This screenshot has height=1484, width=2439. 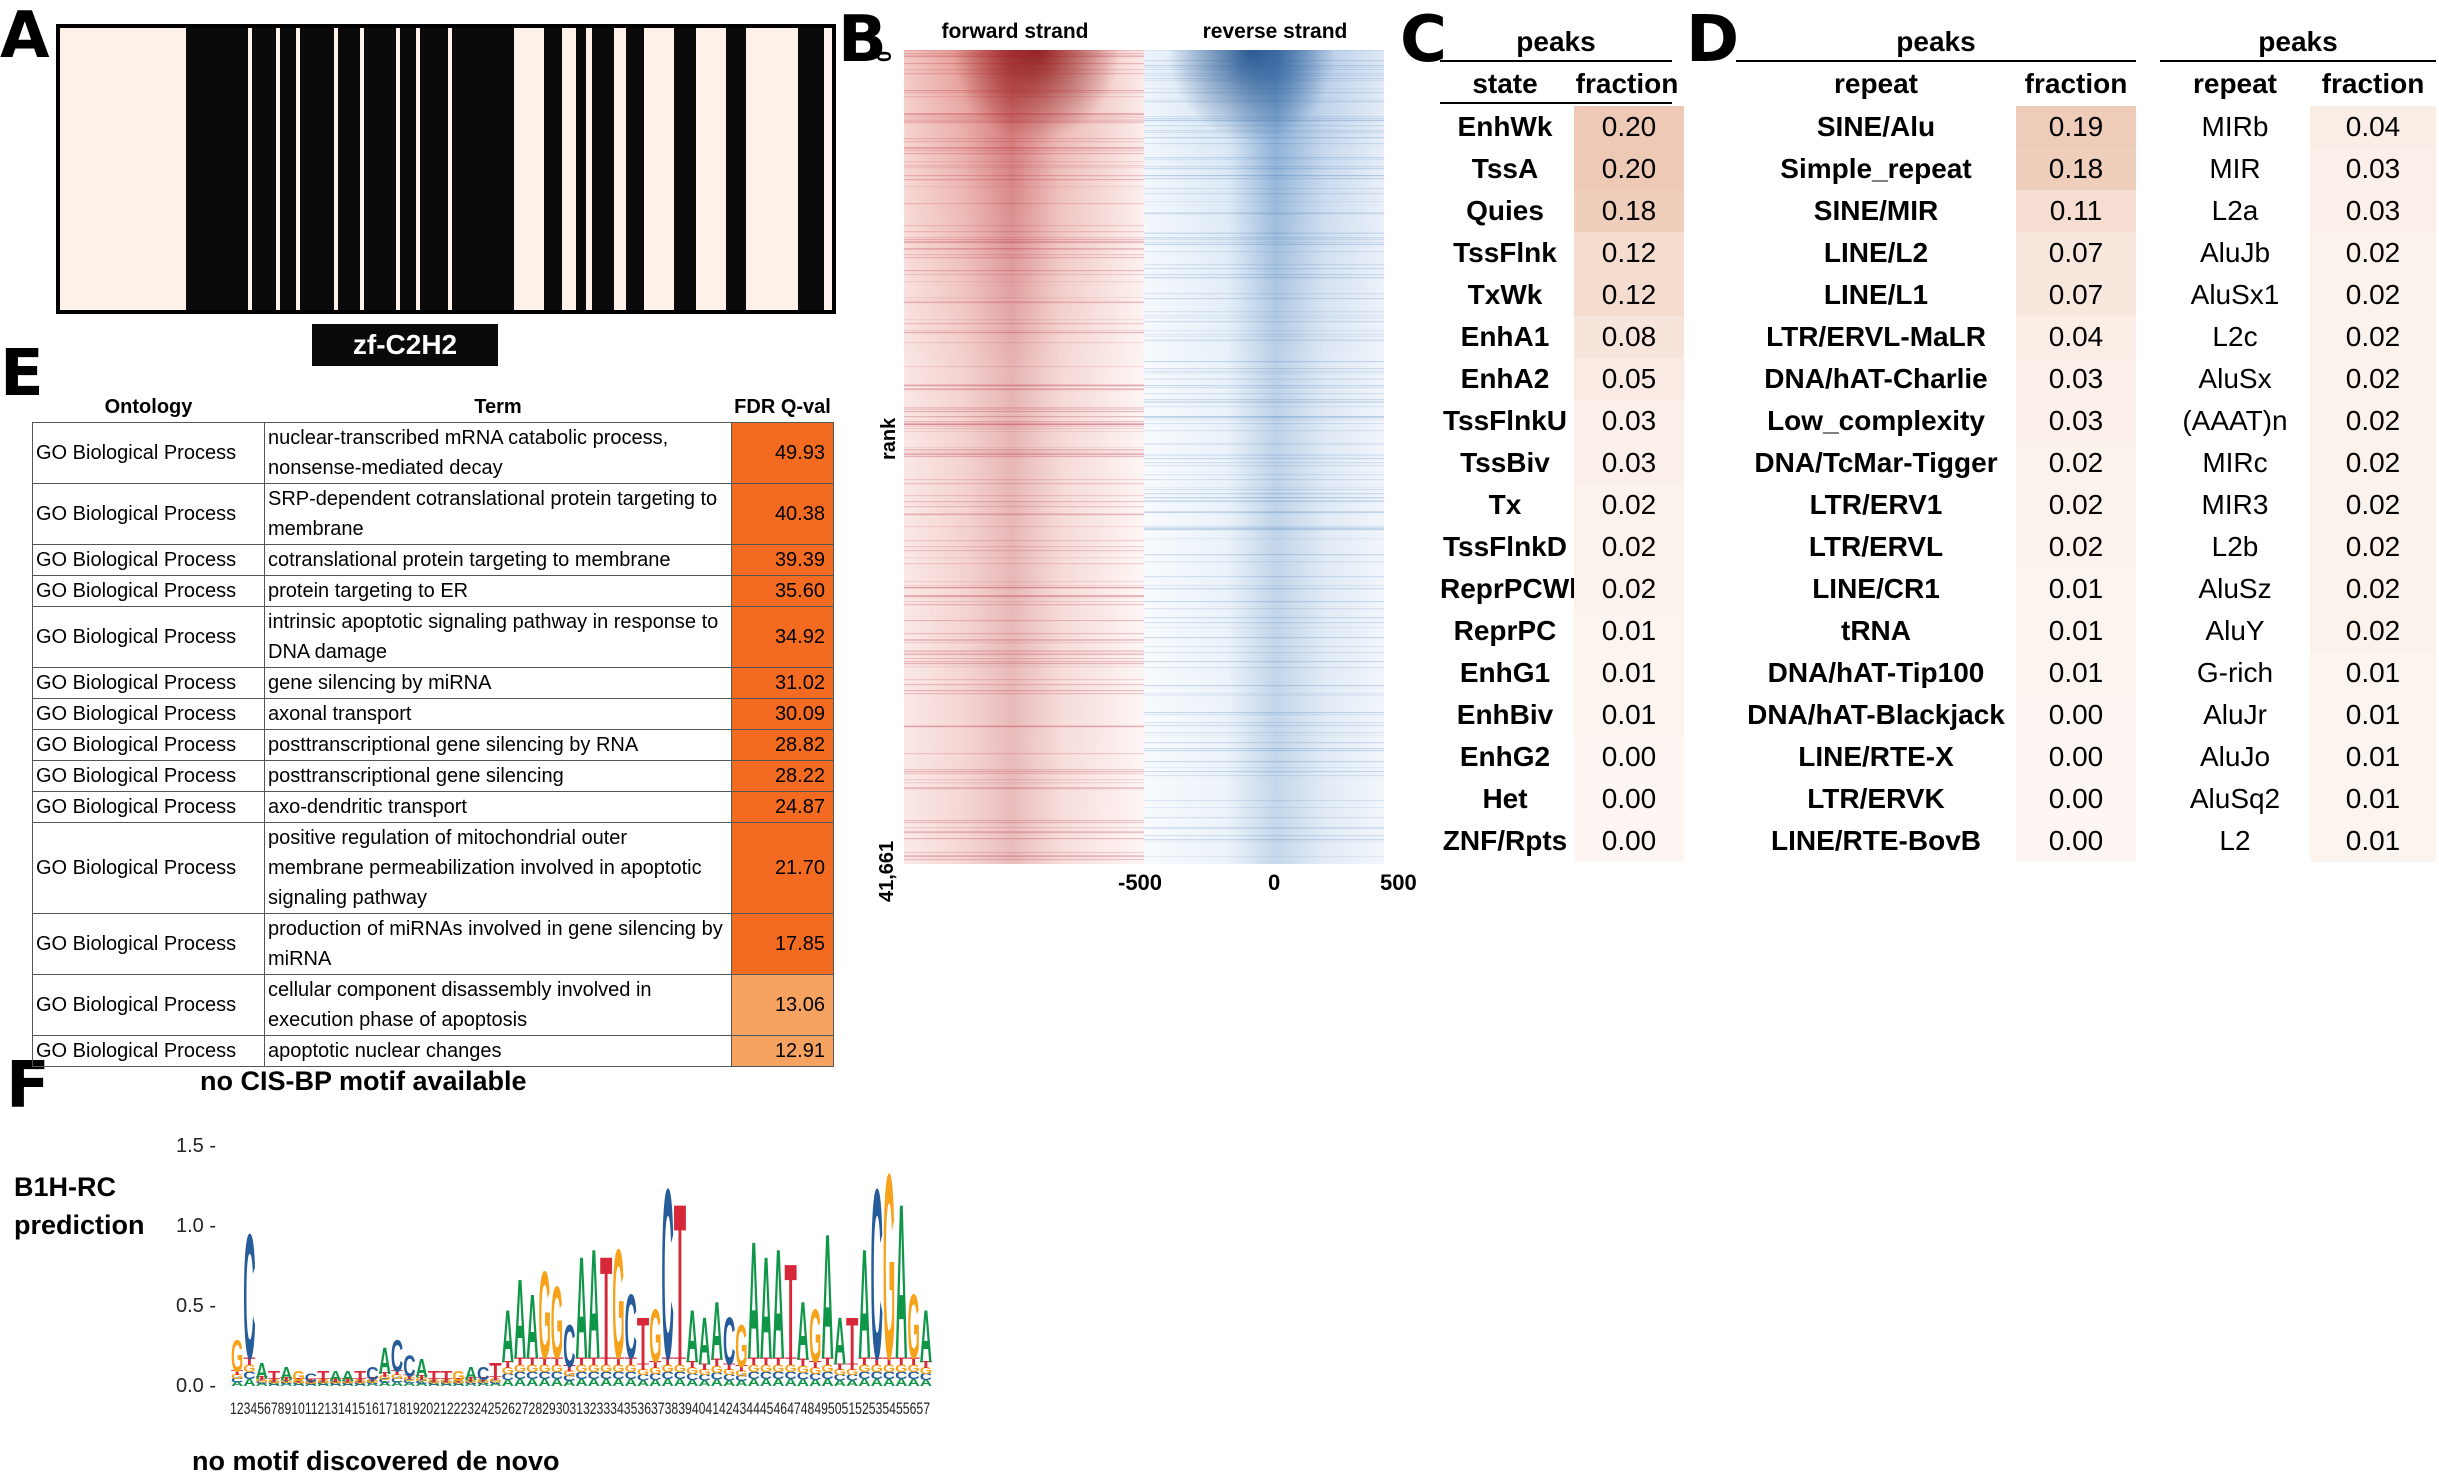 I want to click on d-family-row-label: DNA/TcMar-Tigger, so click(x=1876, y=462).